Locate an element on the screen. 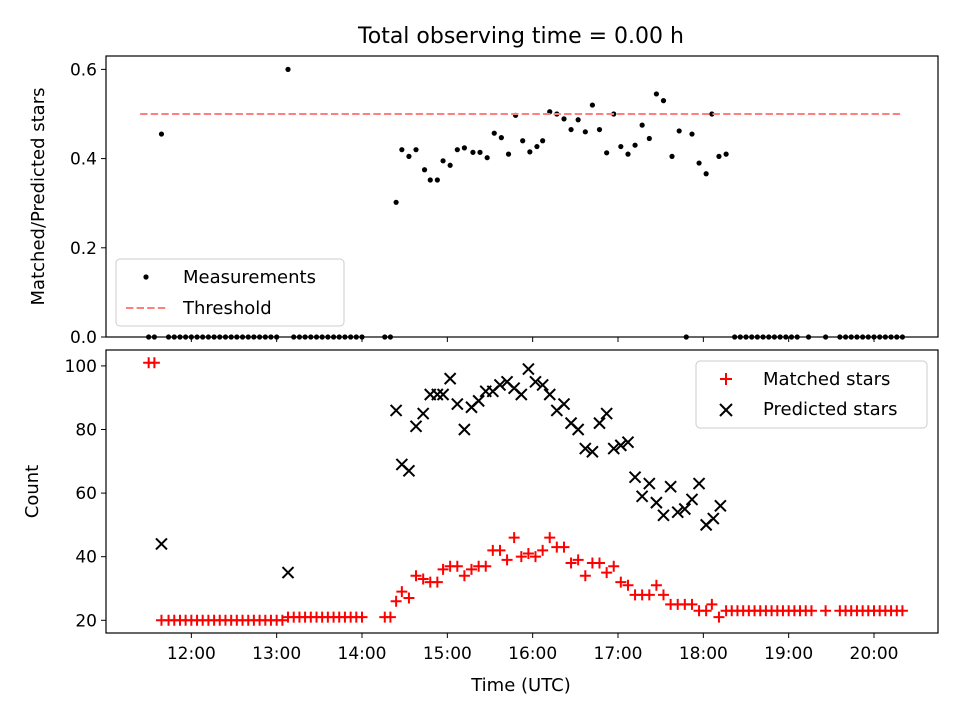 The width and height of the screenshot is (960, 720). legend-label-predicted-stars: Predicted stars is located at coordinates (830, 409).